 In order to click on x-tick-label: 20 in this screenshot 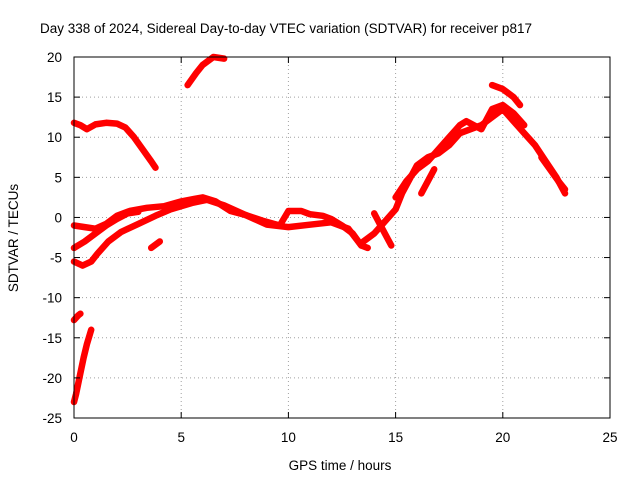, I will do `click(502, 437)`.